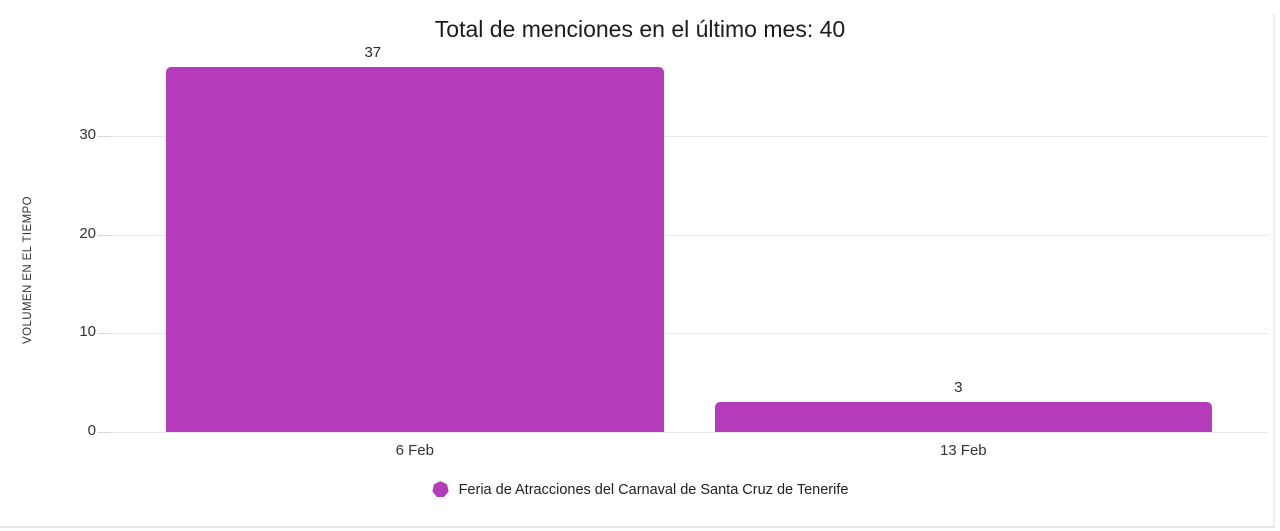 The width and height of the screenshot is (1280, 531). I want to click on x-tick-label-6-feb: 6 Feb, so click(414, 450).